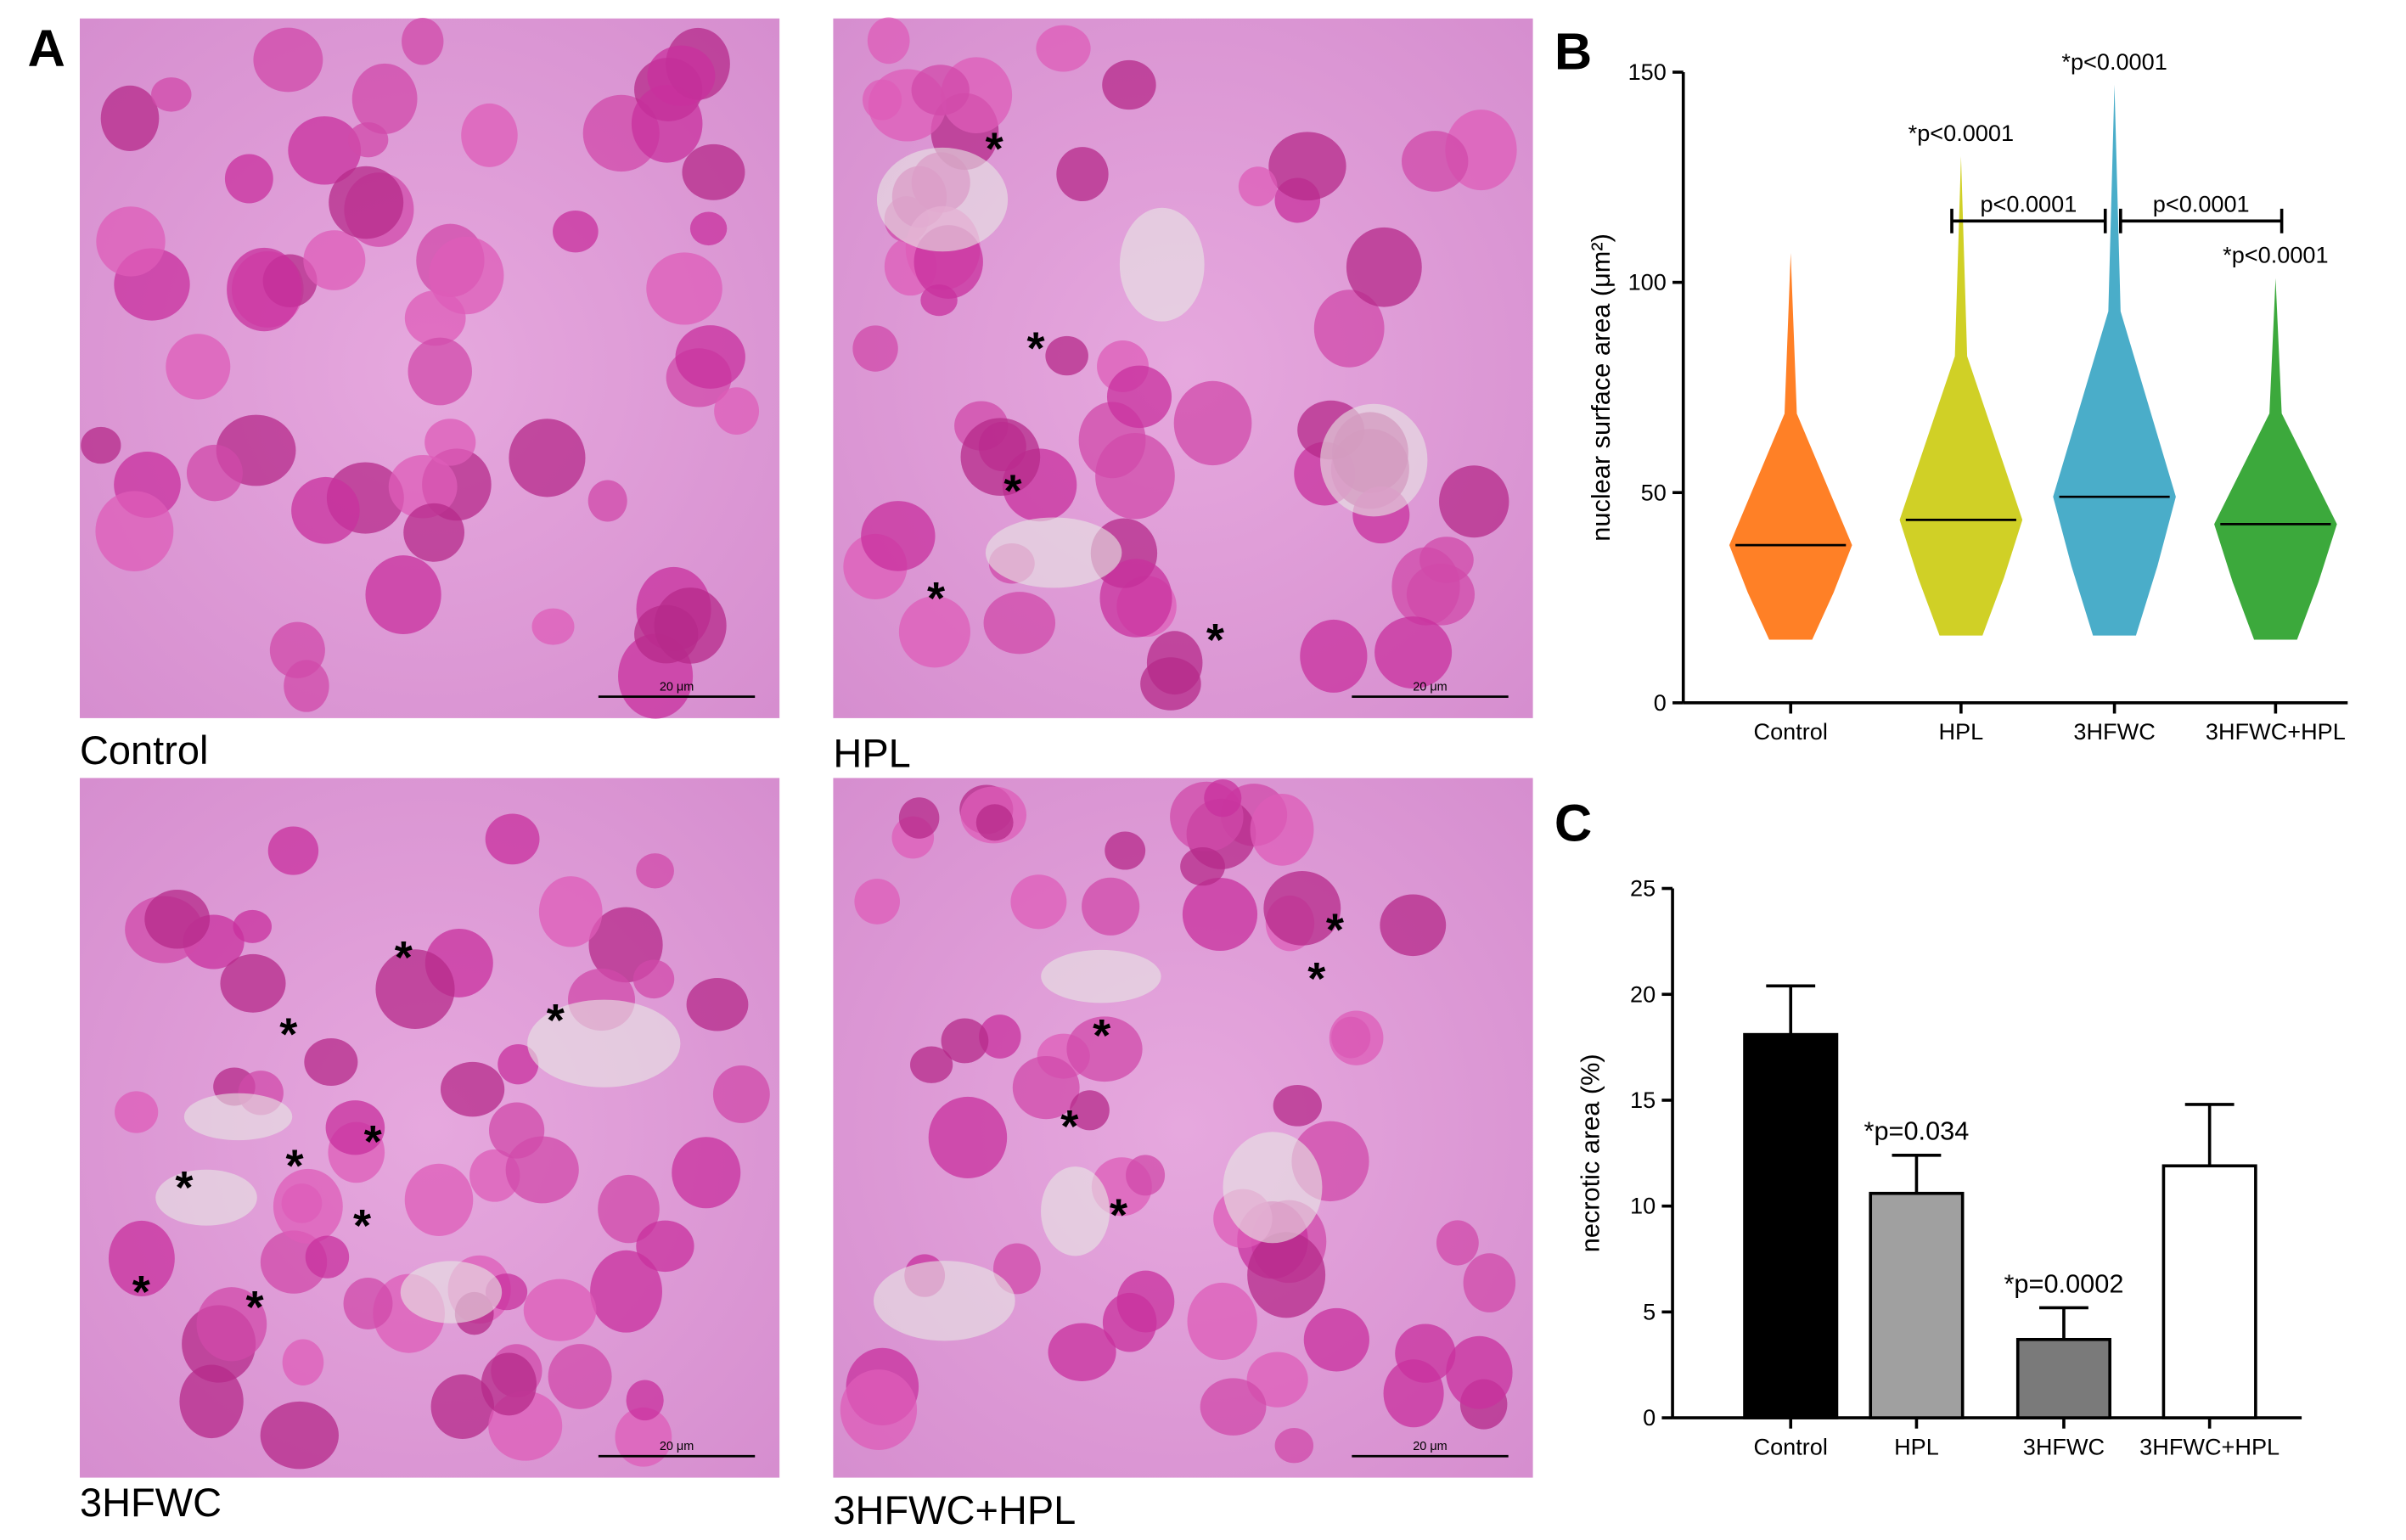  I want to click on y-tick-label: 15, so click(1643, 1100).